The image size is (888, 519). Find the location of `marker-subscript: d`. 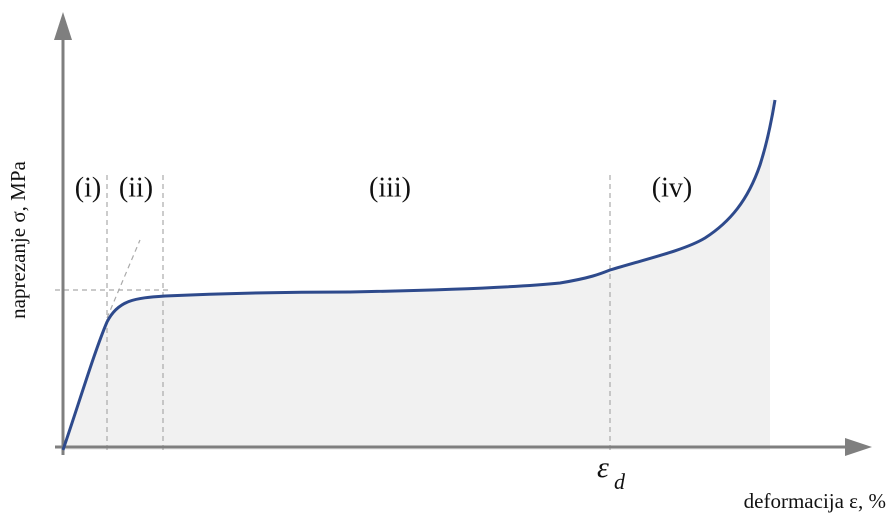

marker-subscript: d is located at coordinates (620, 481).